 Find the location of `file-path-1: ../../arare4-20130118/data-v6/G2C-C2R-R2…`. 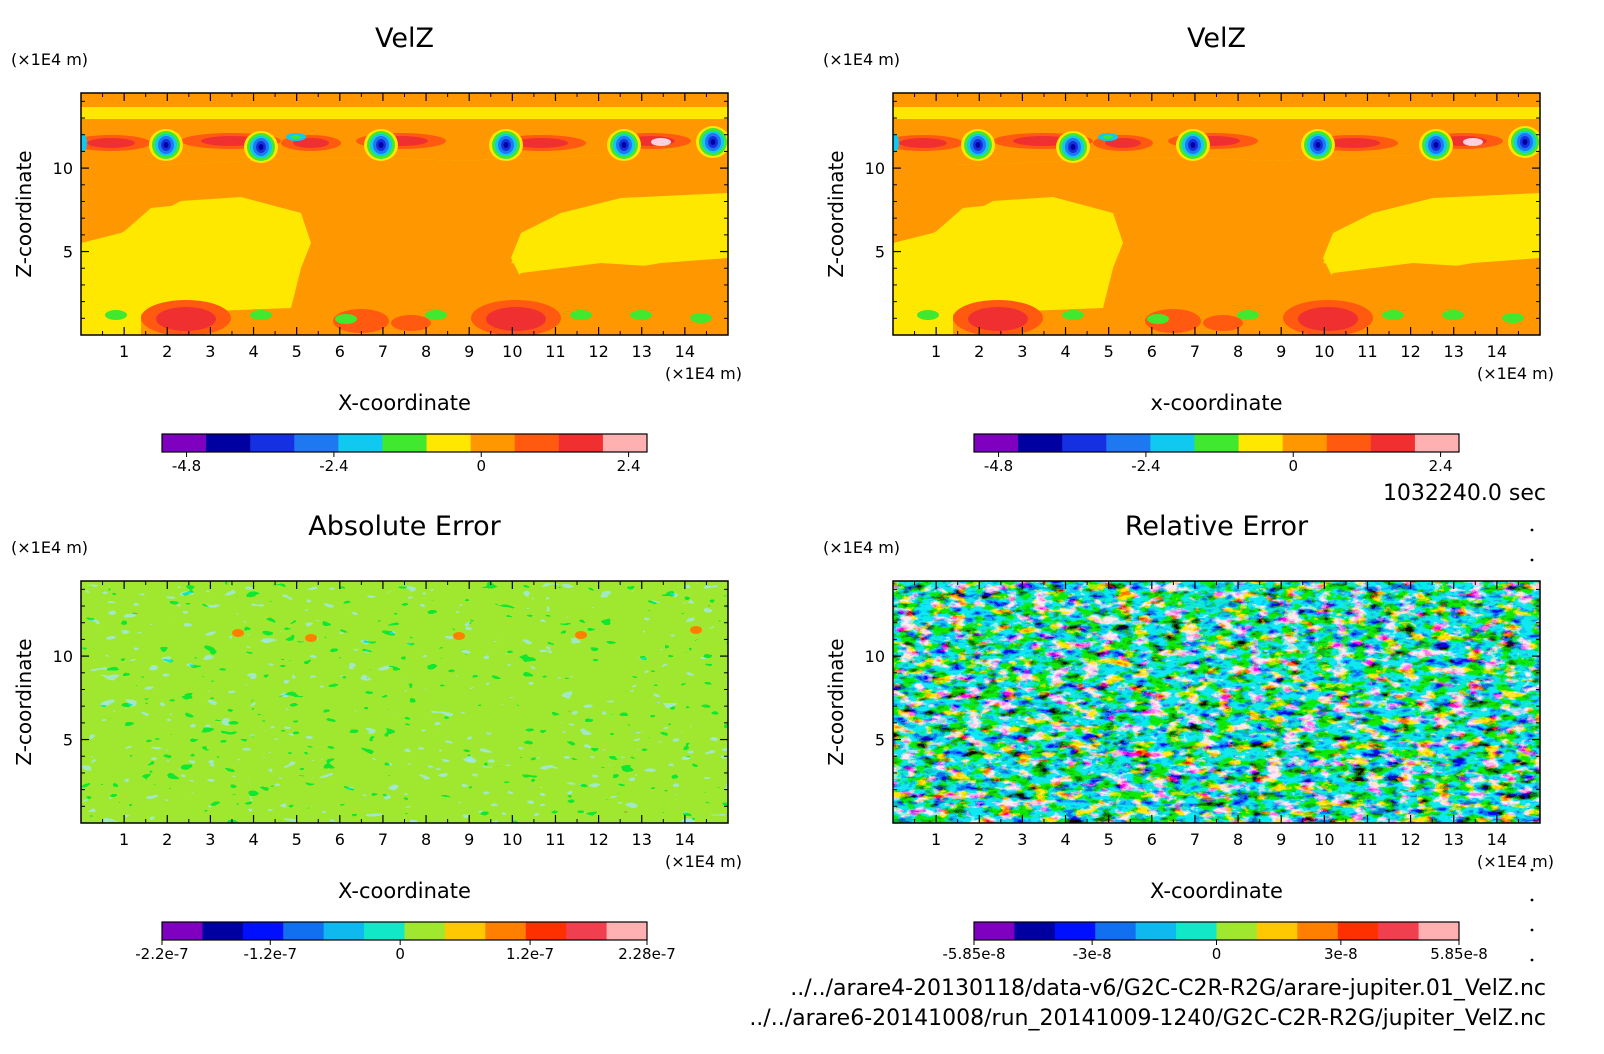

file-path-1: ../../arare4-20130118/data-v6/G2C-C2R-R2… is located at coordinates (1168, 988).